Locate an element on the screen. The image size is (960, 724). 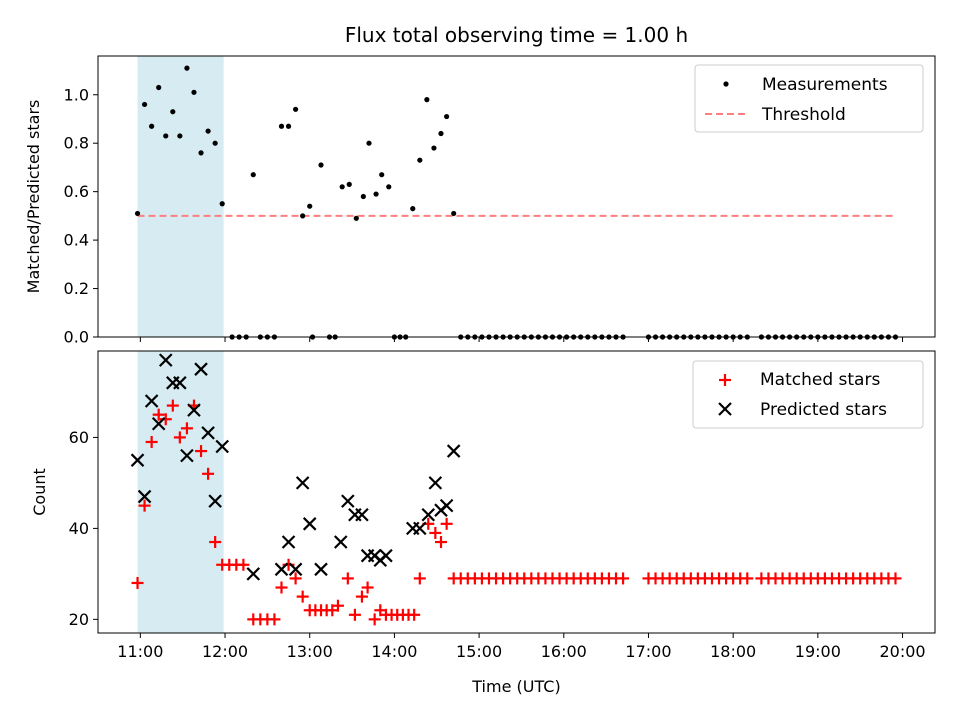
top-y-axis-label: Matched/Predicted stars is located at coordinates (33, 197).